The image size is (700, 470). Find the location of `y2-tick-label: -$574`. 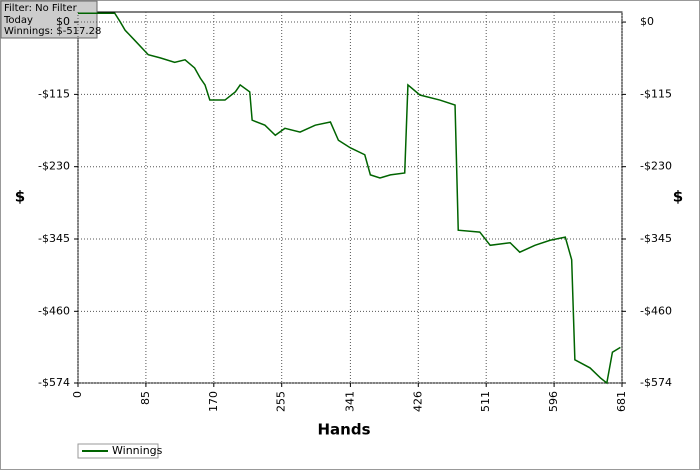

y2-tick-label: -$574 is located at coordinates (656, 382).